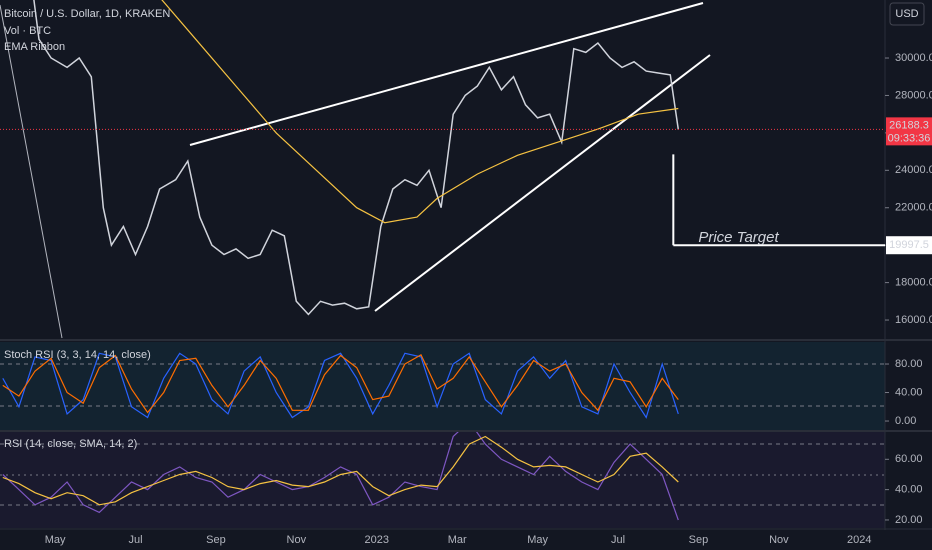 The image size is (932, 550). What do you see at coordinates (27, 31) in the screenshot?
I see `indicator-label: Vol · BTC` at bounding box center [27, 31].